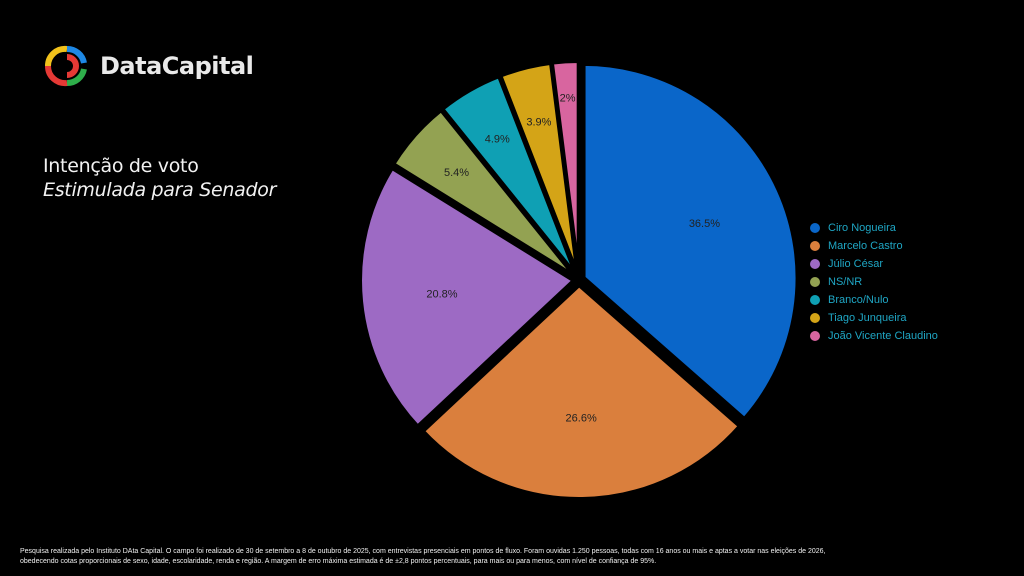 The width and height of the screenshot is (1024, 576). I want to click on chart-title: Intenção de voto, so click(121, 166).